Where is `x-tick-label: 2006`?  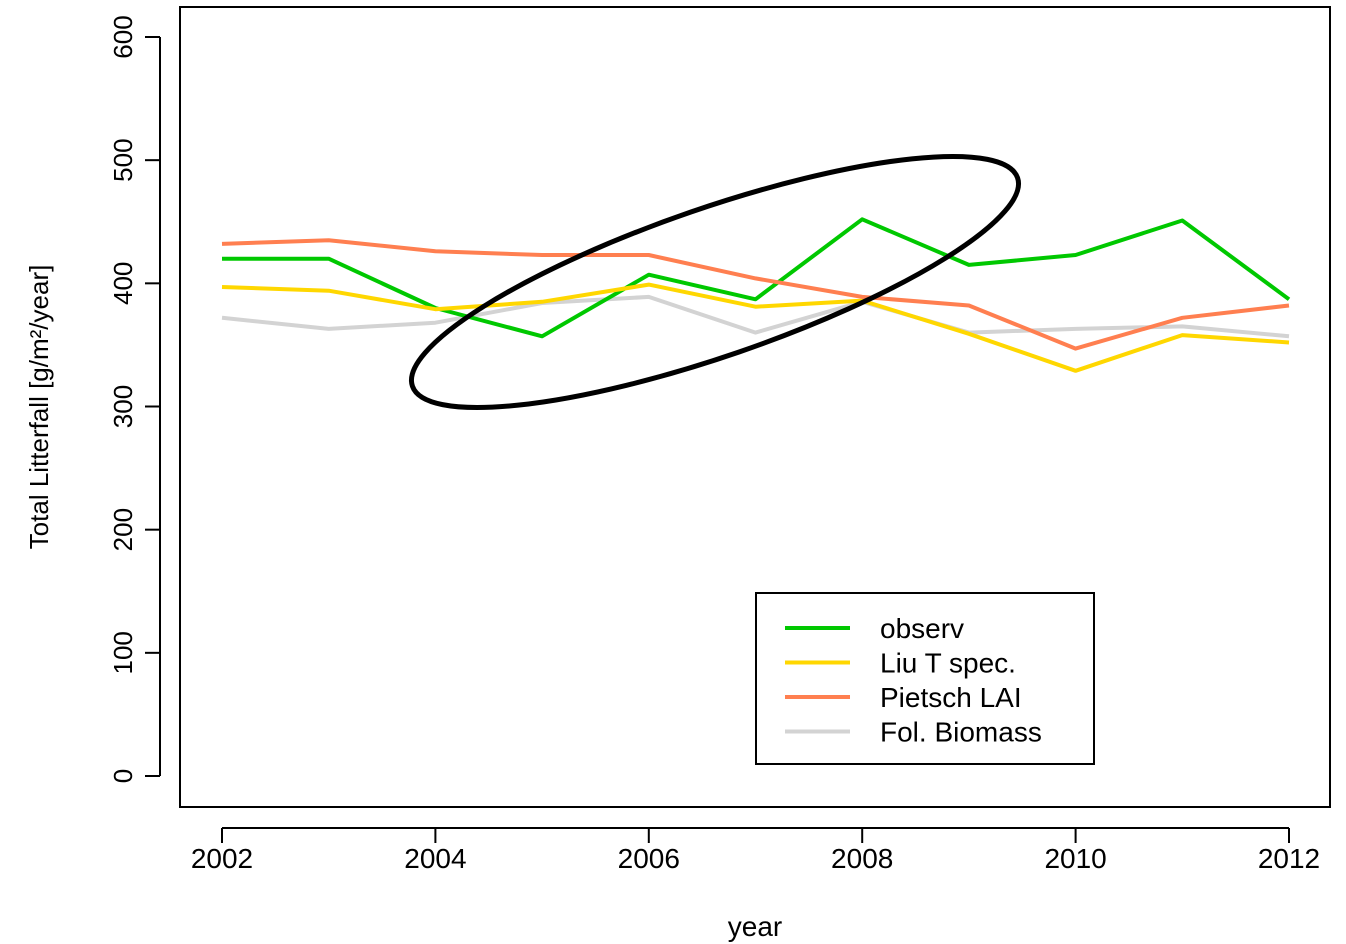 x-tick-label: 2006 is located at coordinates (649, 858).